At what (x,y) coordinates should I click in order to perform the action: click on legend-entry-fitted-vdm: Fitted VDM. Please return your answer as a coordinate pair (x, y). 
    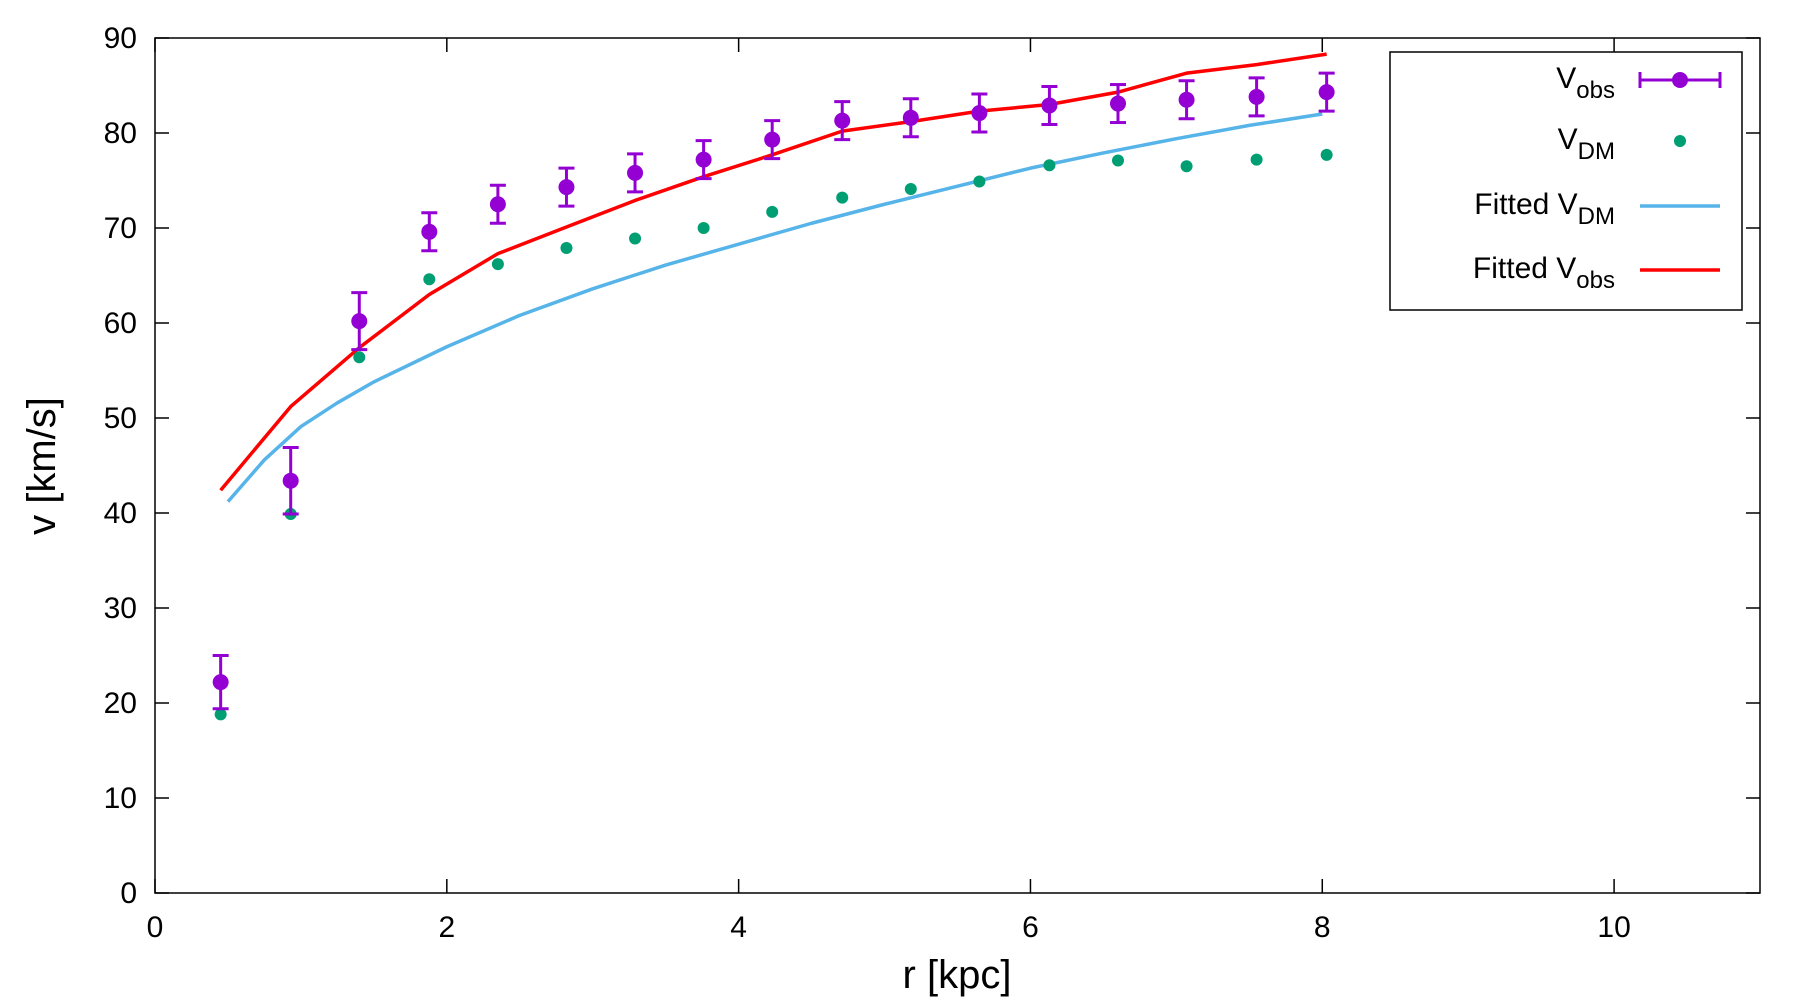
    Looking at the image, I should click on (1597, 209).